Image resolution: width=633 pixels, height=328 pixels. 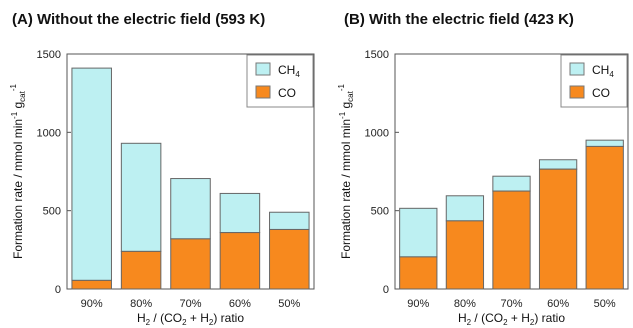 What do you see at coordinates (459, 19) in the screenshot?
I see `chart-title: (B) With the electric field (423 K)` at bounding box center [459, 19].